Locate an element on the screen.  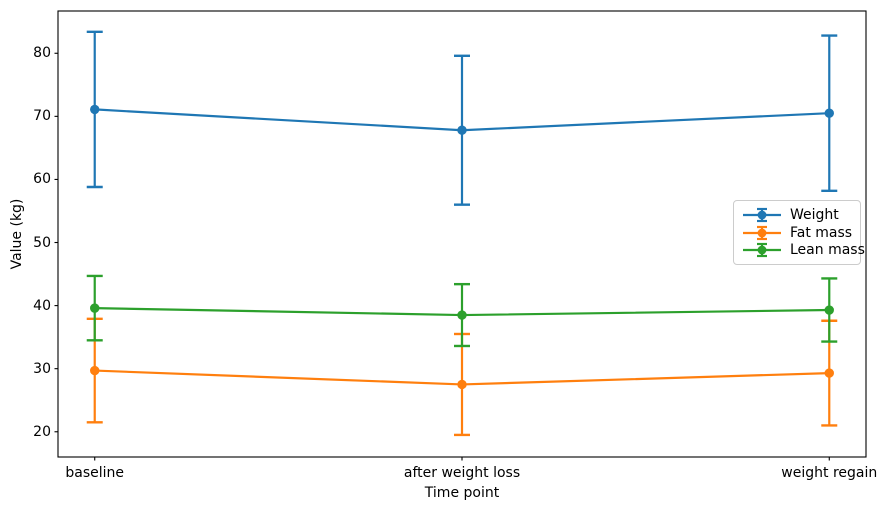
legend-label: Weight is located at coordinates (814, 214).